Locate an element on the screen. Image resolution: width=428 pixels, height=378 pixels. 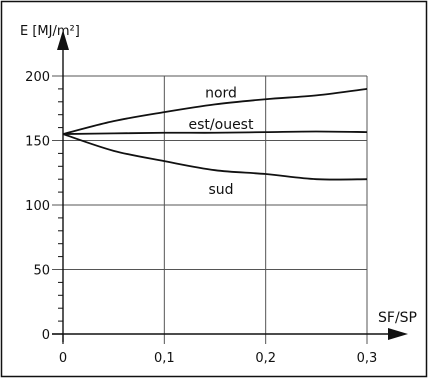
x-axis-label: SF/SP is located at coordinates (397, 318).